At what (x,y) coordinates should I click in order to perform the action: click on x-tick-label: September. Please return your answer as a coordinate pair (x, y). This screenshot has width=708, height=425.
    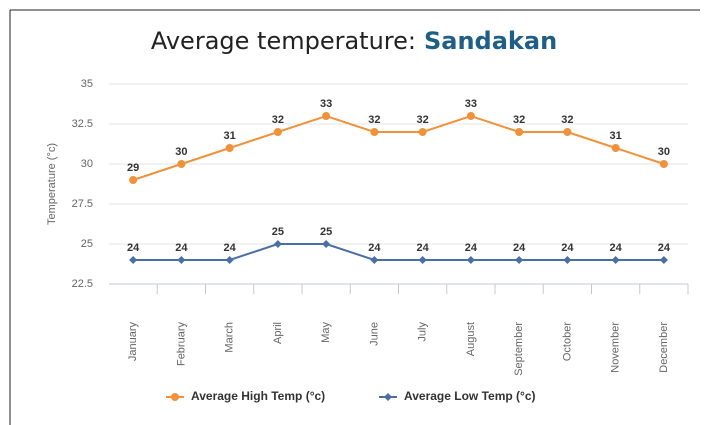
    Looking at the image, I should click on (519, 349).